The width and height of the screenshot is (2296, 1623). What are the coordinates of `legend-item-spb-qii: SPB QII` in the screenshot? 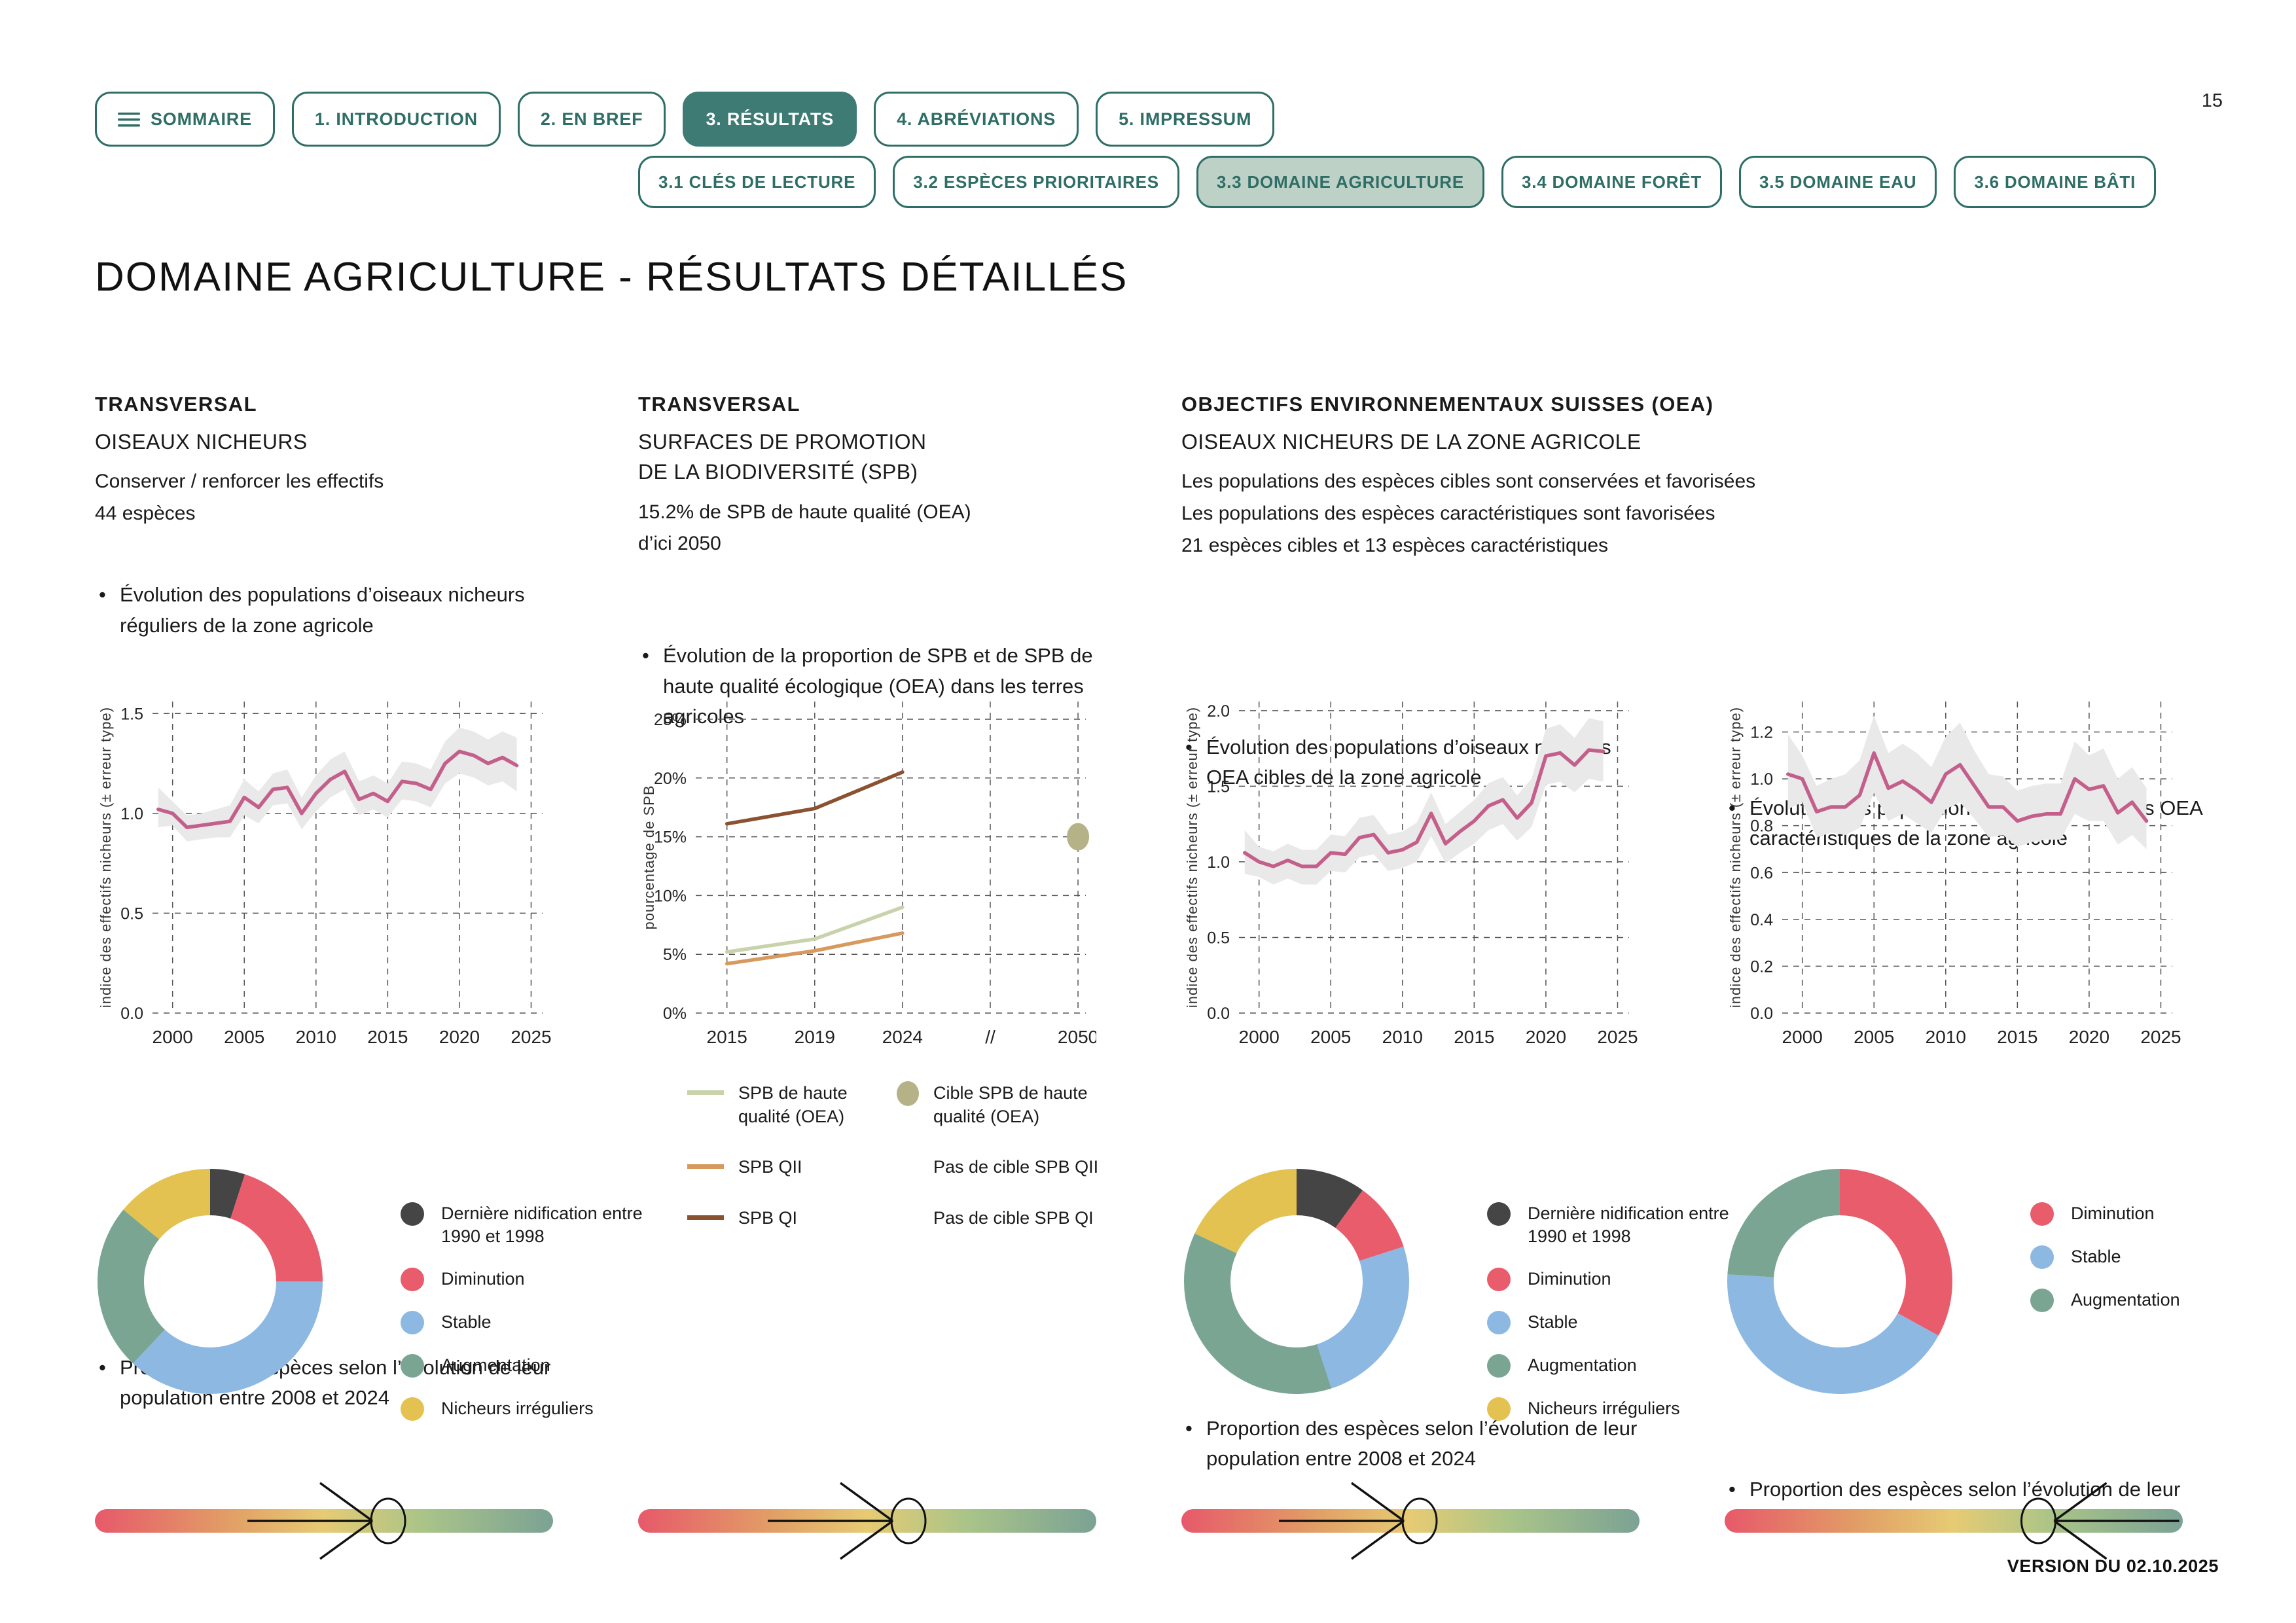 It's located at (792, 1167).